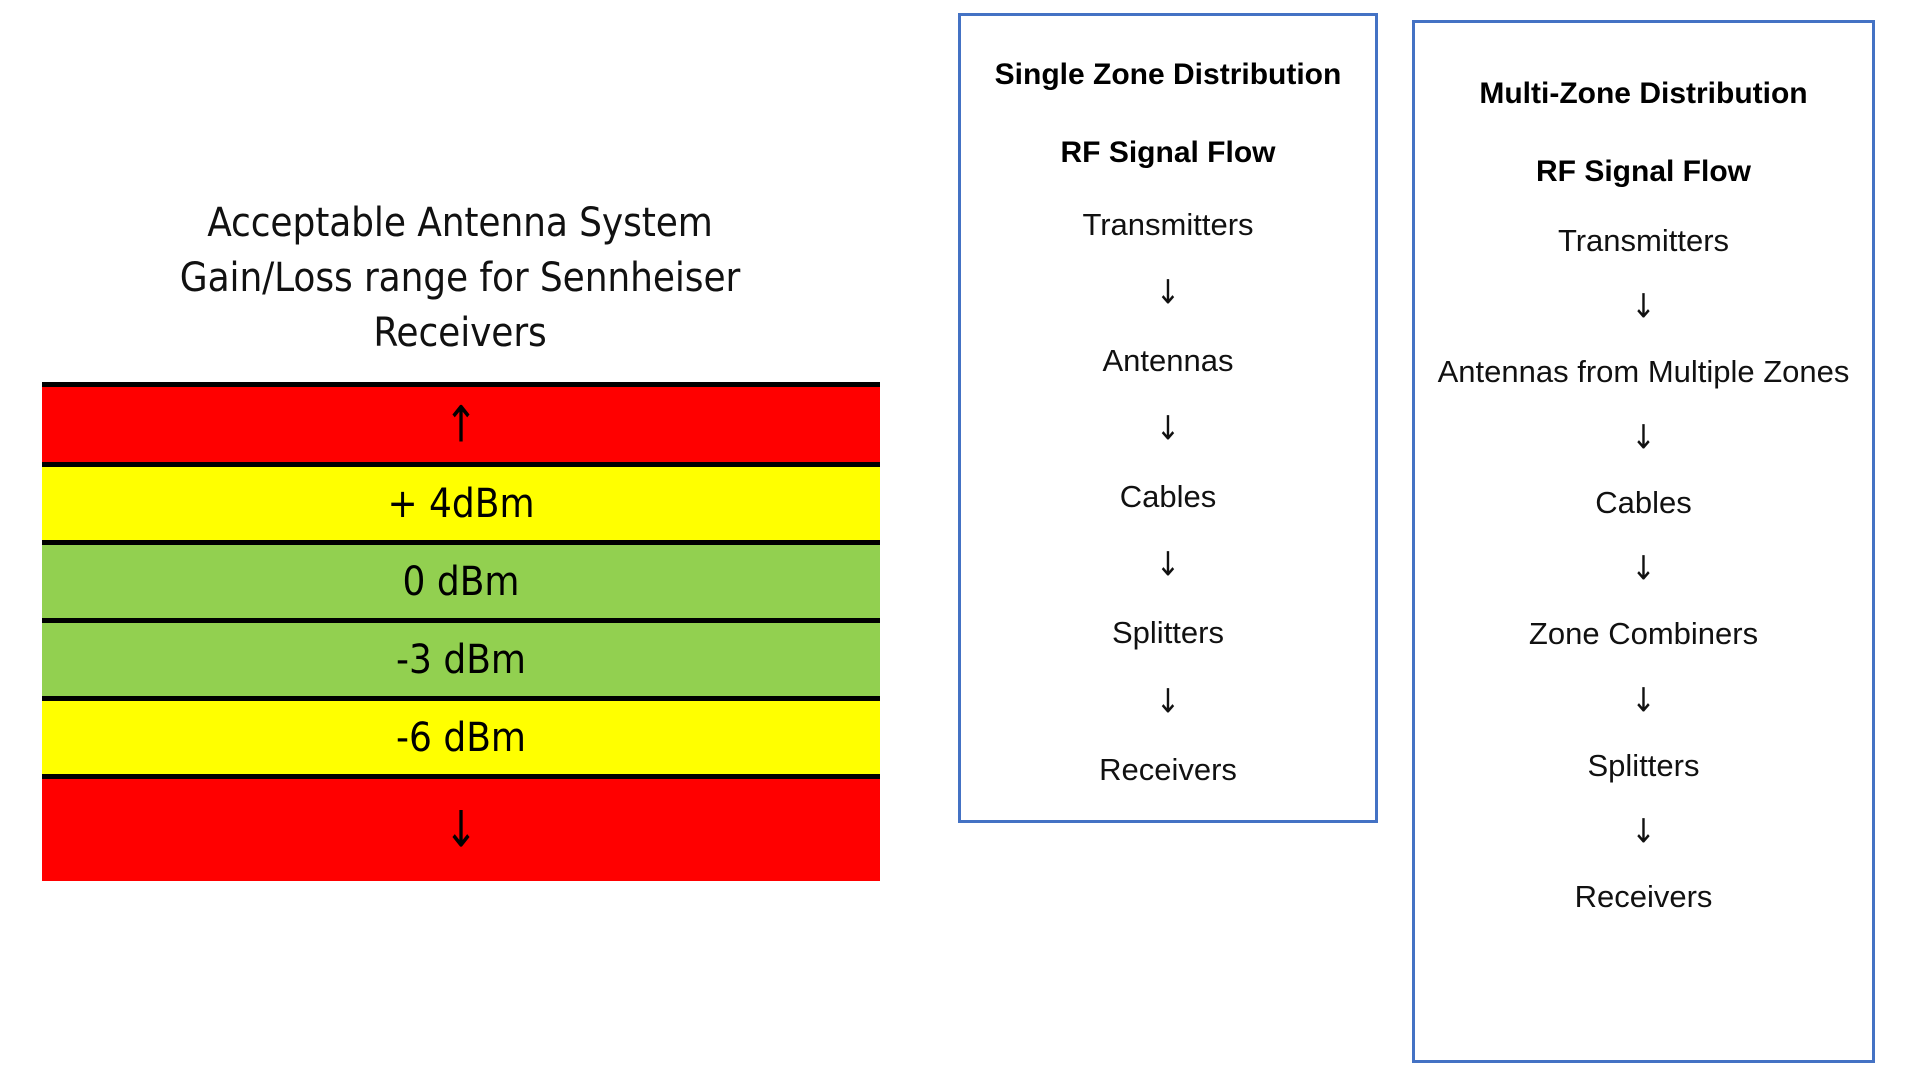 Image resolution: width=1920 pixels, height=1080 pixels. What do you see at coordinates (1168, 152) in the screenshot?
I see `single-zone-subtitle: RF Signal Flow` at bounding box center [1168, 152].